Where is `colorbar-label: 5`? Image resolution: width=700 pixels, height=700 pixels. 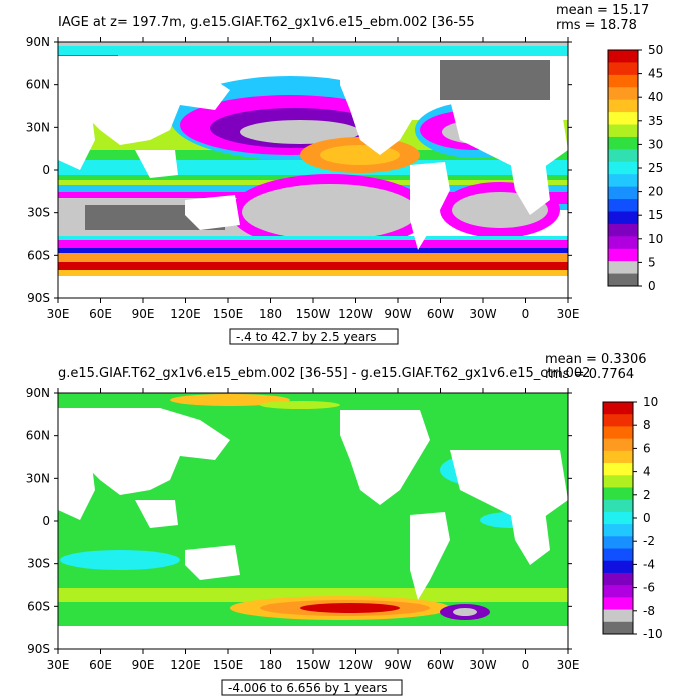
colorbar-label: 5 is located at coordinates (652, 262).